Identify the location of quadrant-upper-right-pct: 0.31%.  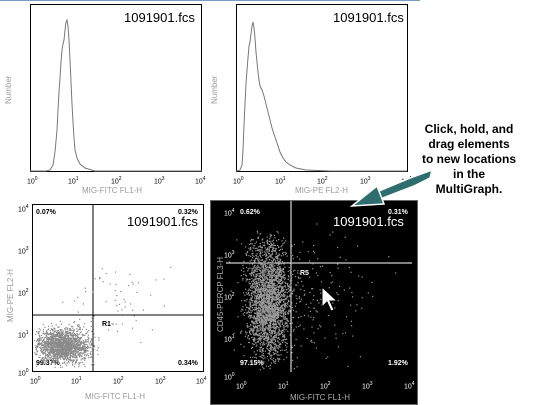
(398, 212).